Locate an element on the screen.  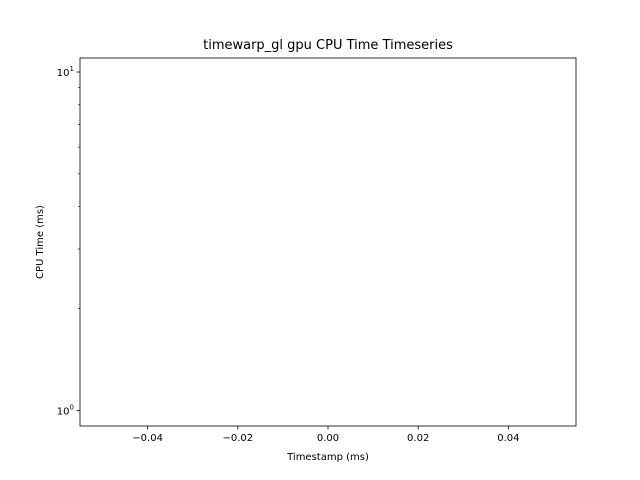
x-axis: −0.04 −0.02 0.00 0.02 0.04 is located at coordinates (325, 435).